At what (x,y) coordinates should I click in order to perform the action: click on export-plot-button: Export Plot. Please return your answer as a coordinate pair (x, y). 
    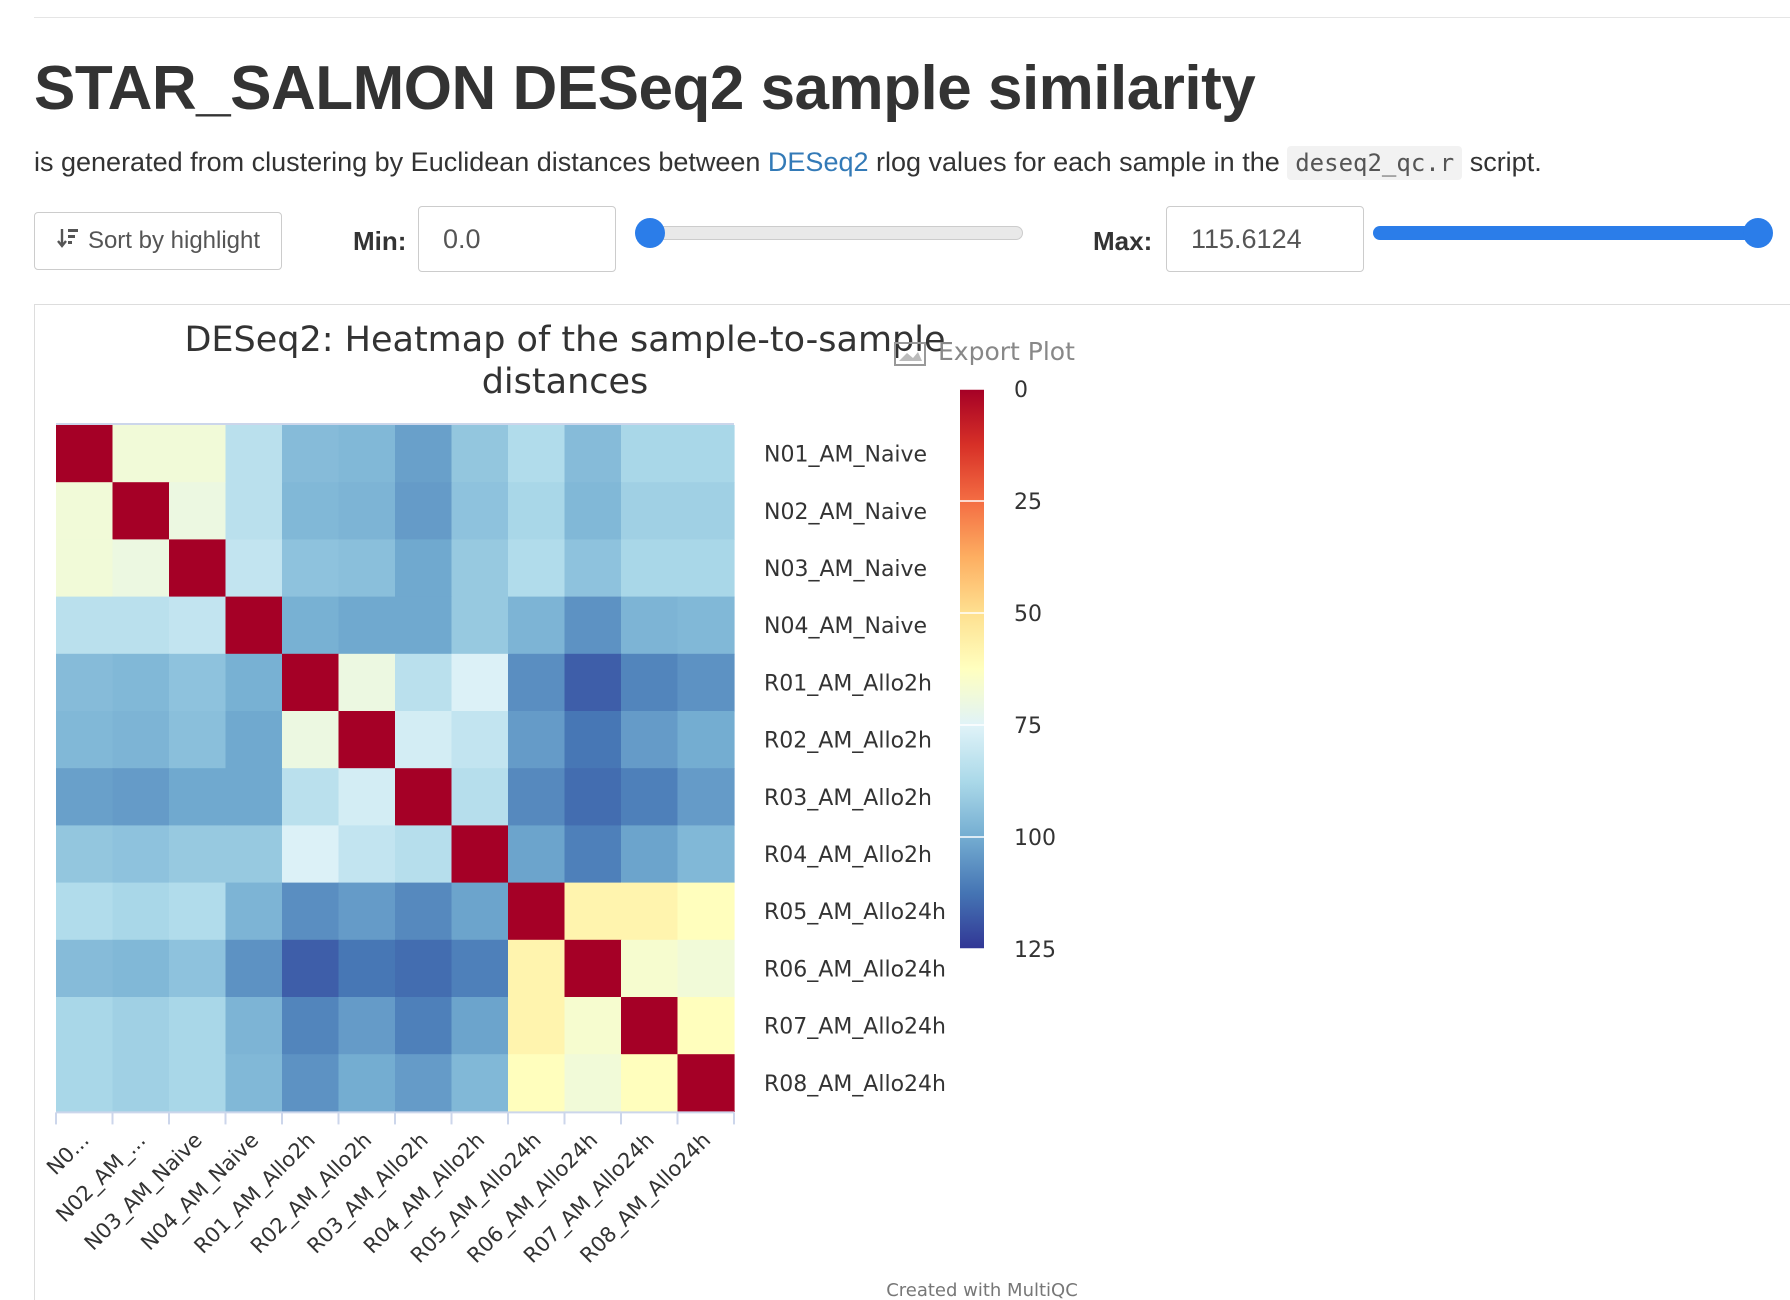
    Looking at the image, I should click on (984, 351).